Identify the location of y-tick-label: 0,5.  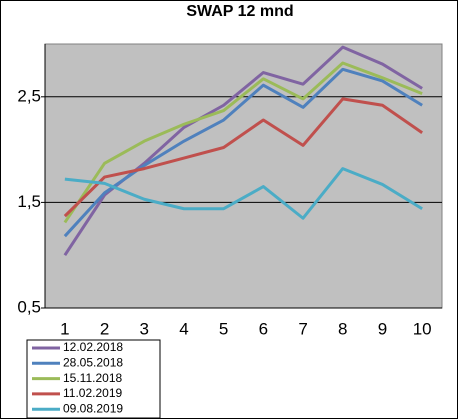
(29, 306).